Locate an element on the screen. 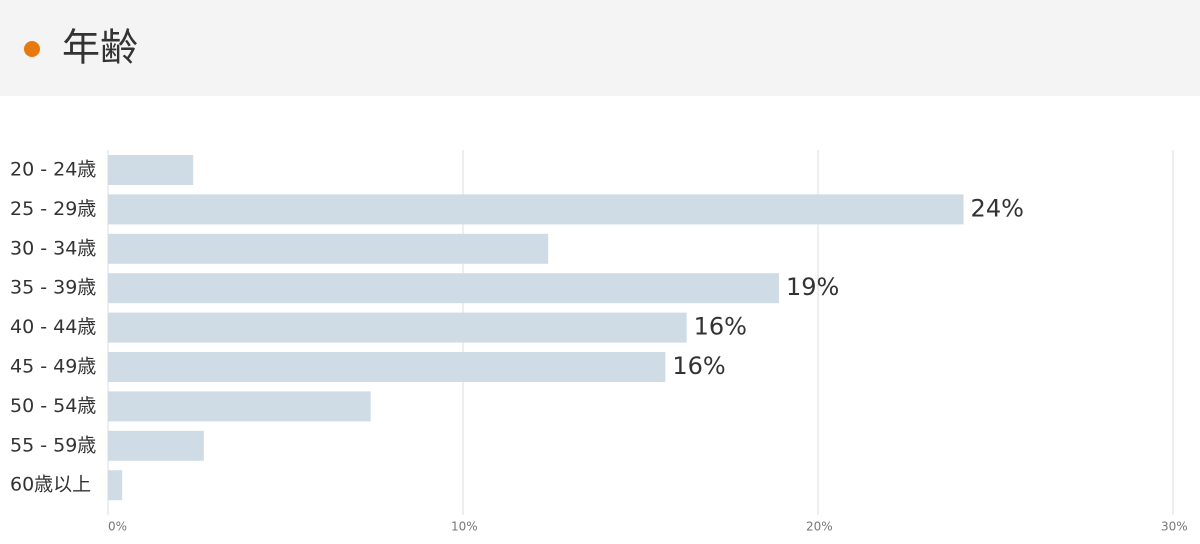  y-tick-label: 45 - 49歳 is located at coordinates (53, 367).